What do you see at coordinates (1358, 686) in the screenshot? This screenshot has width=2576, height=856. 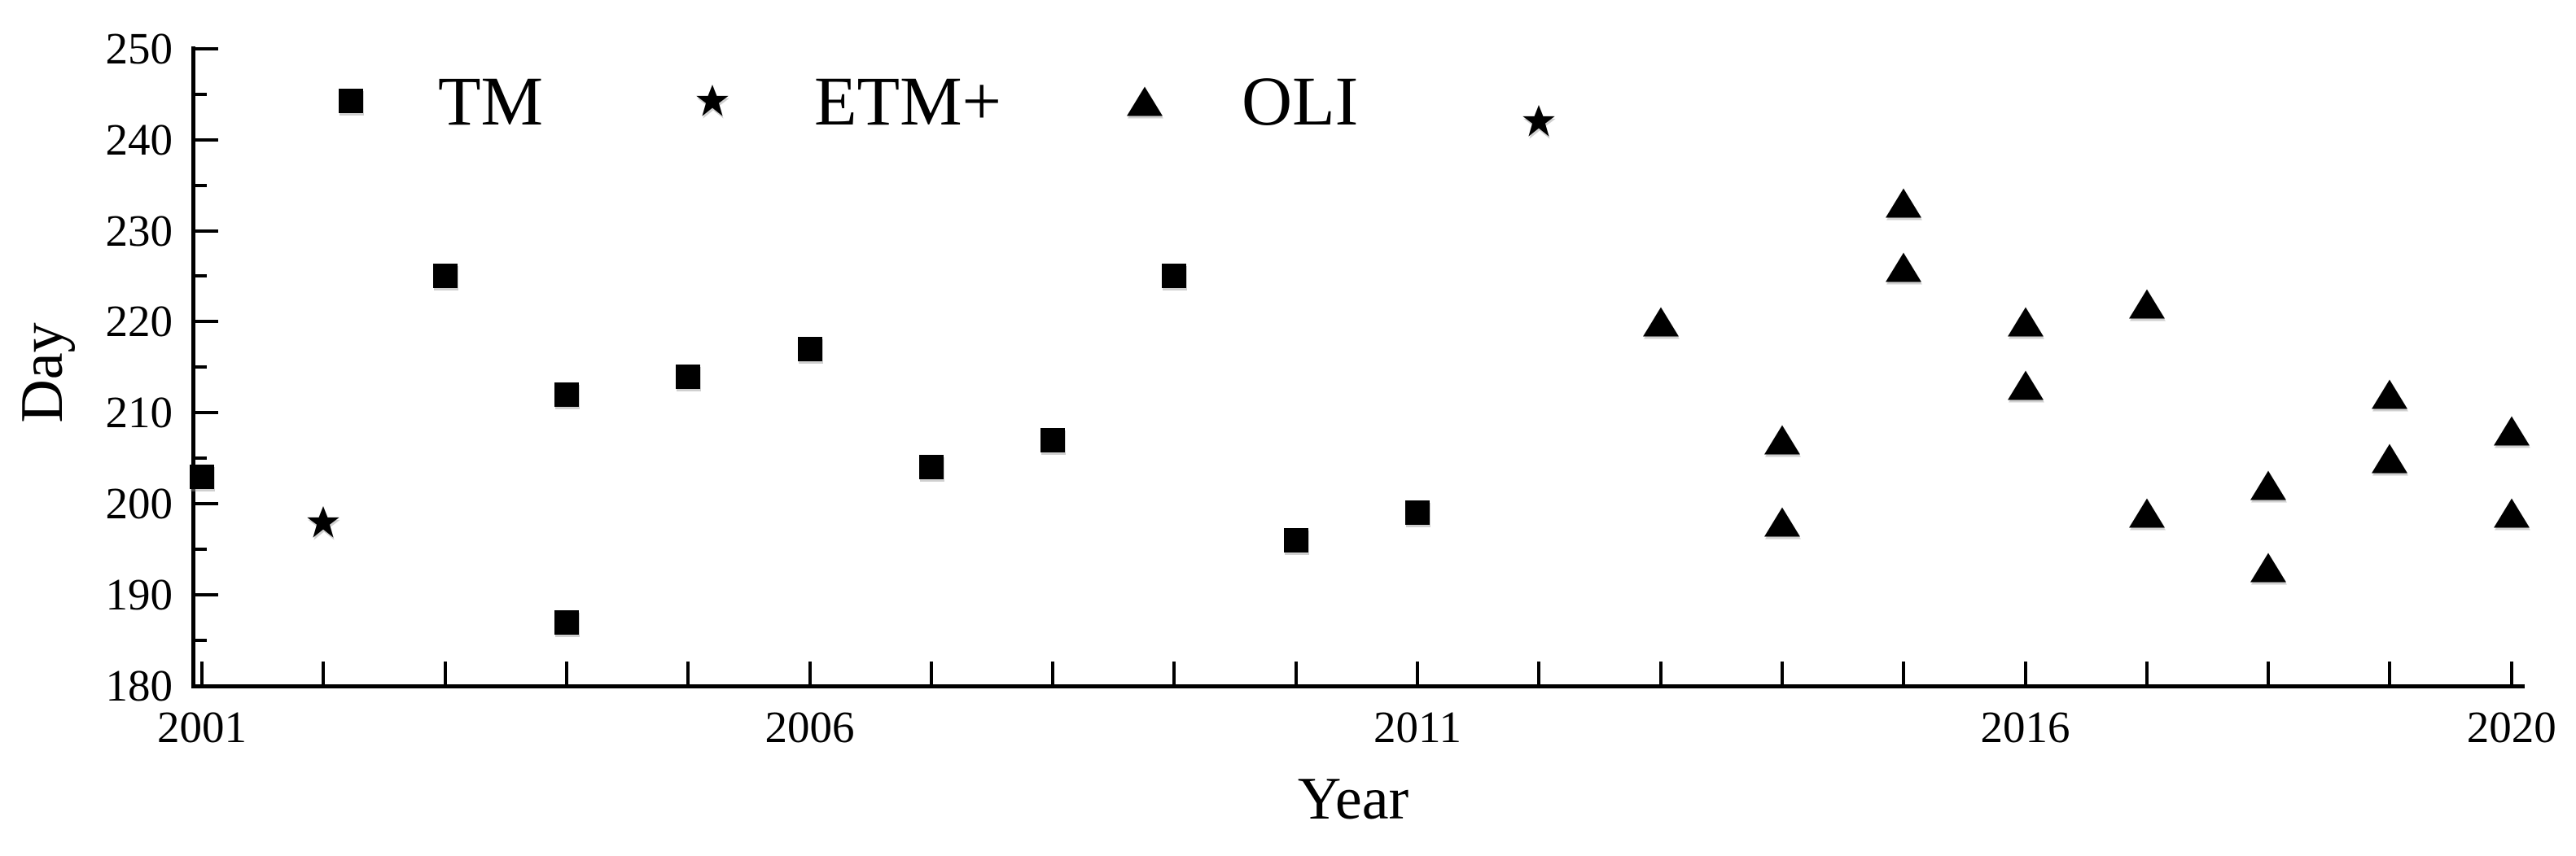 I see `x-axis-line` at bounding box center [1358, 686].